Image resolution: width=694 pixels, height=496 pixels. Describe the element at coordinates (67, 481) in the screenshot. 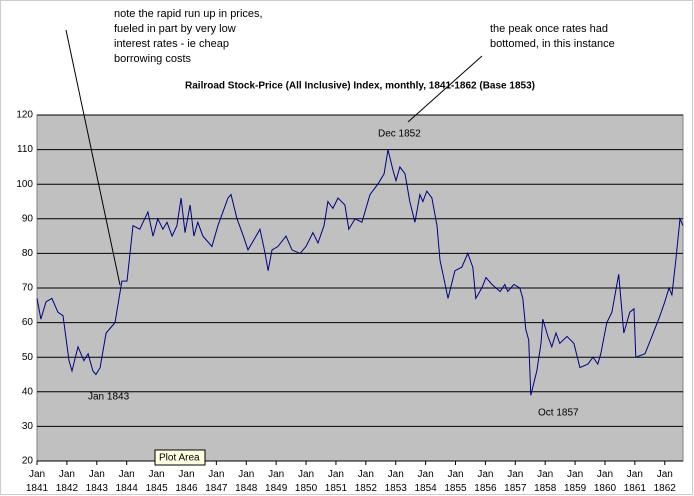

I see `x-tick-label: Jan 1842` at that location.